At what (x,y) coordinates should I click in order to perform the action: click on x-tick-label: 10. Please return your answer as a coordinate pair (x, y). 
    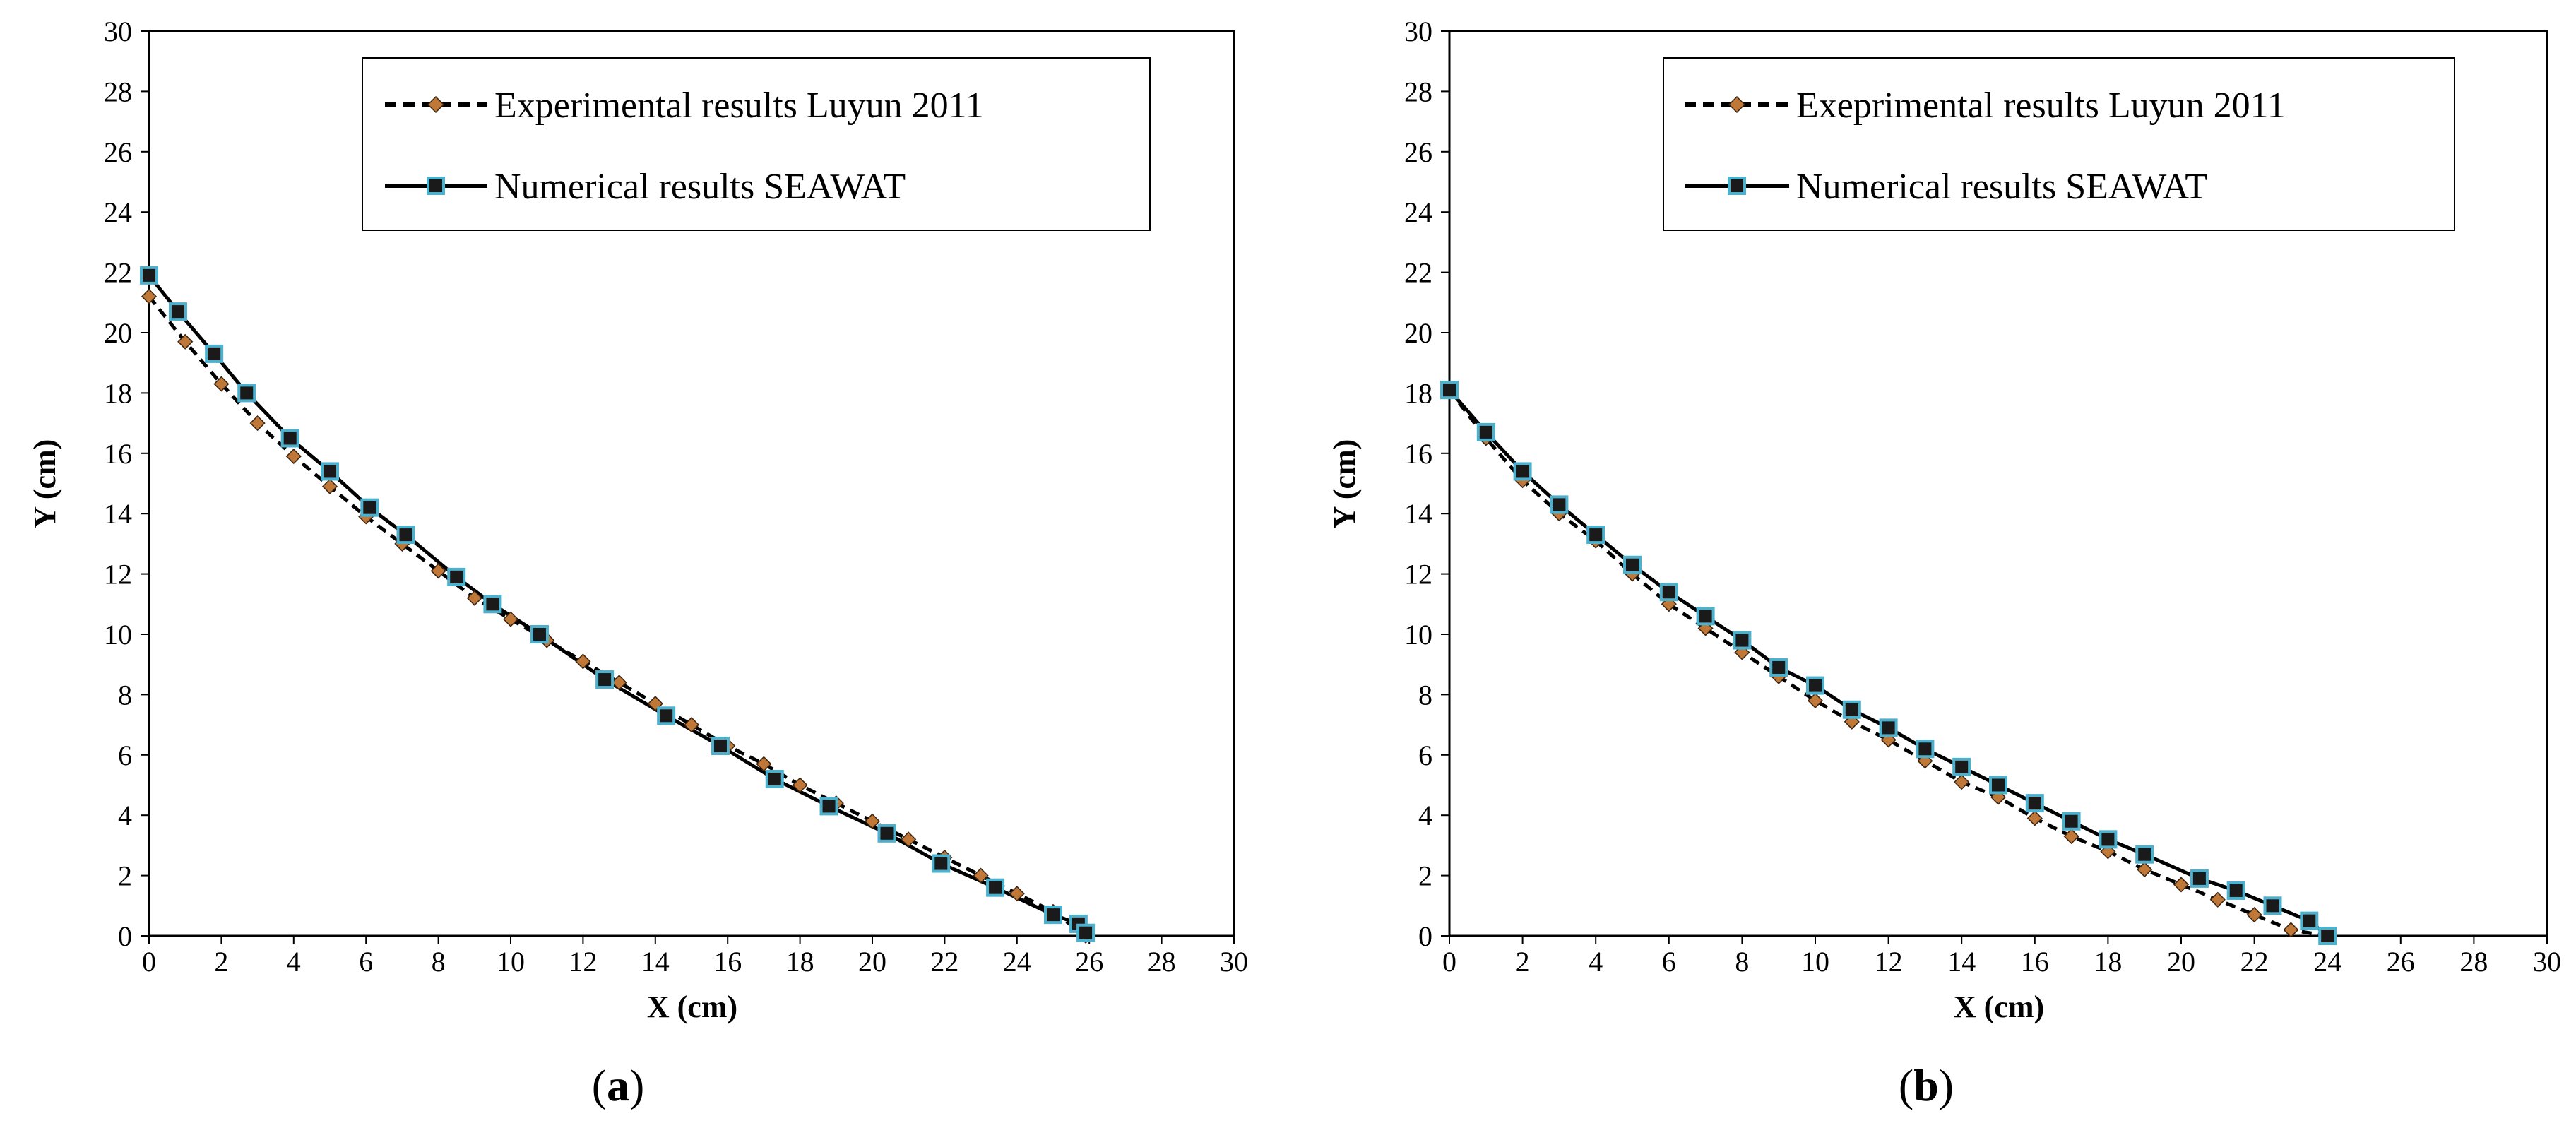
    Looking at the image, I should click on (1815, 962).